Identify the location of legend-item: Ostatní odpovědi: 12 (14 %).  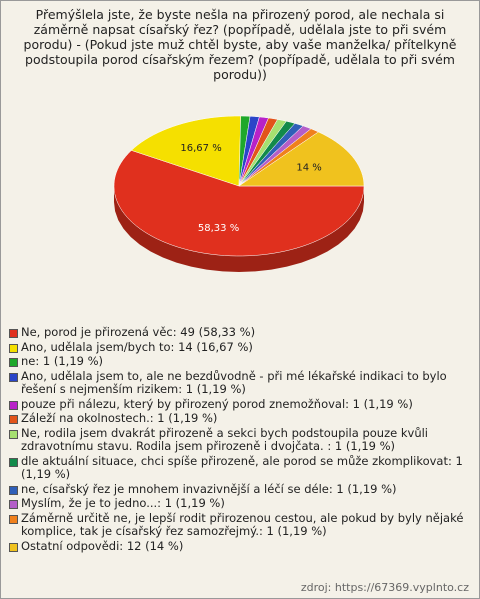
(240, 546).